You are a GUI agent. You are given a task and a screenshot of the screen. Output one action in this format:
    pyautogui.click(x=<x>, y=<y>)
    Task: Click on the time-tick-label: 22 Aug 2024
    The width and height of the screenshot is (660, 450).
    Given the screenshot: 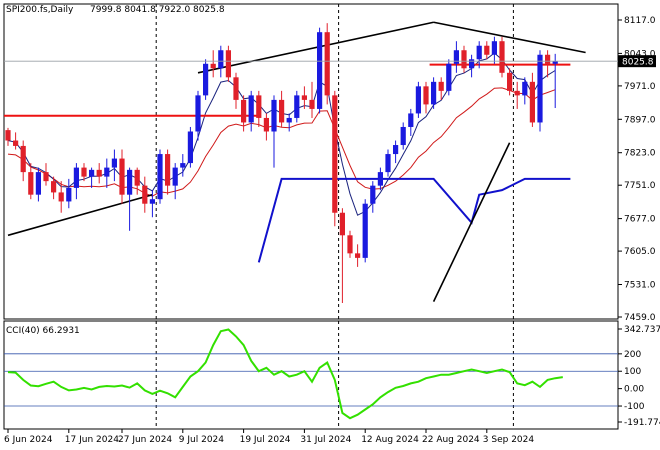 What is the action you would take?
    pyautogui.click(x=451, y=440)
    